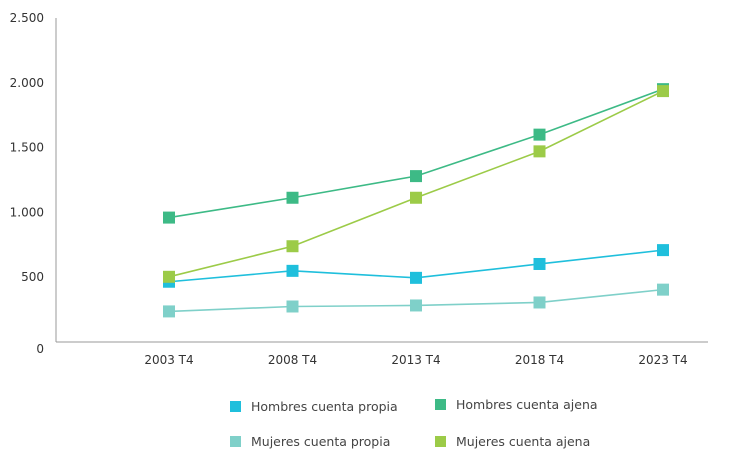 The width and height of the screenshot is (754, 471). Describe the element at coordinates (27, 212) in the screenshot. I see `y-tick-label: 1.000` at that location.